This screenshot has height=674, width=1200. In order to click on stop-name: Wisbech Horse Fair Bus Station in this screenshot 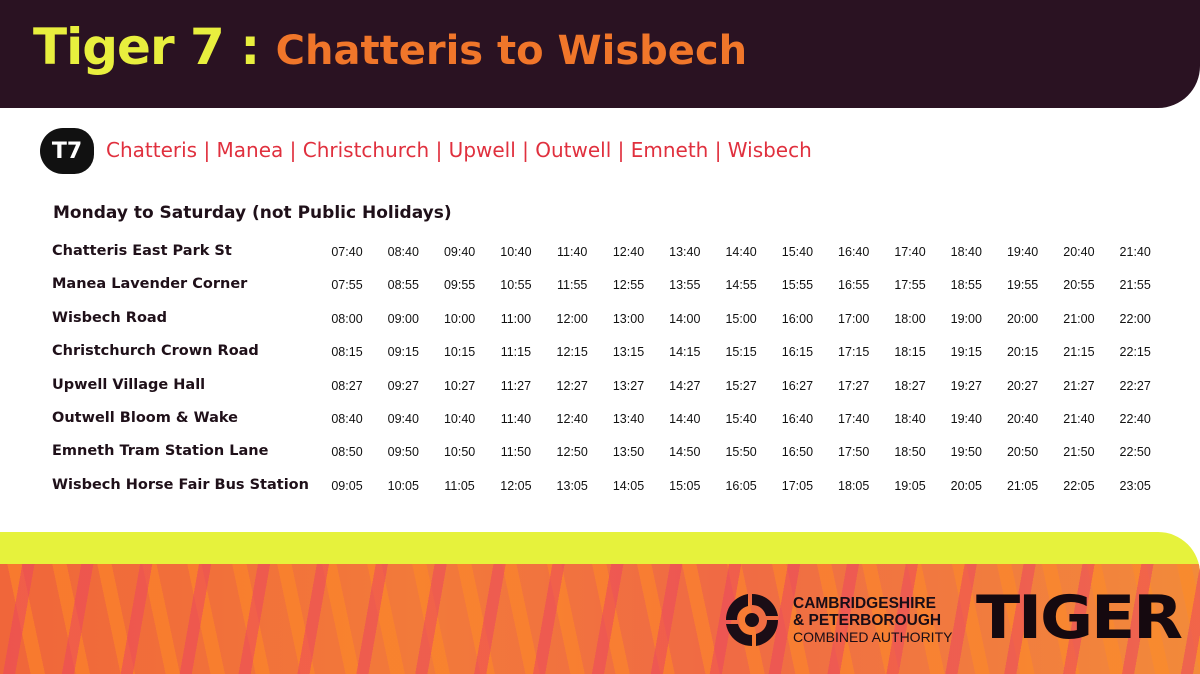, I will do `click(180, 484)`.